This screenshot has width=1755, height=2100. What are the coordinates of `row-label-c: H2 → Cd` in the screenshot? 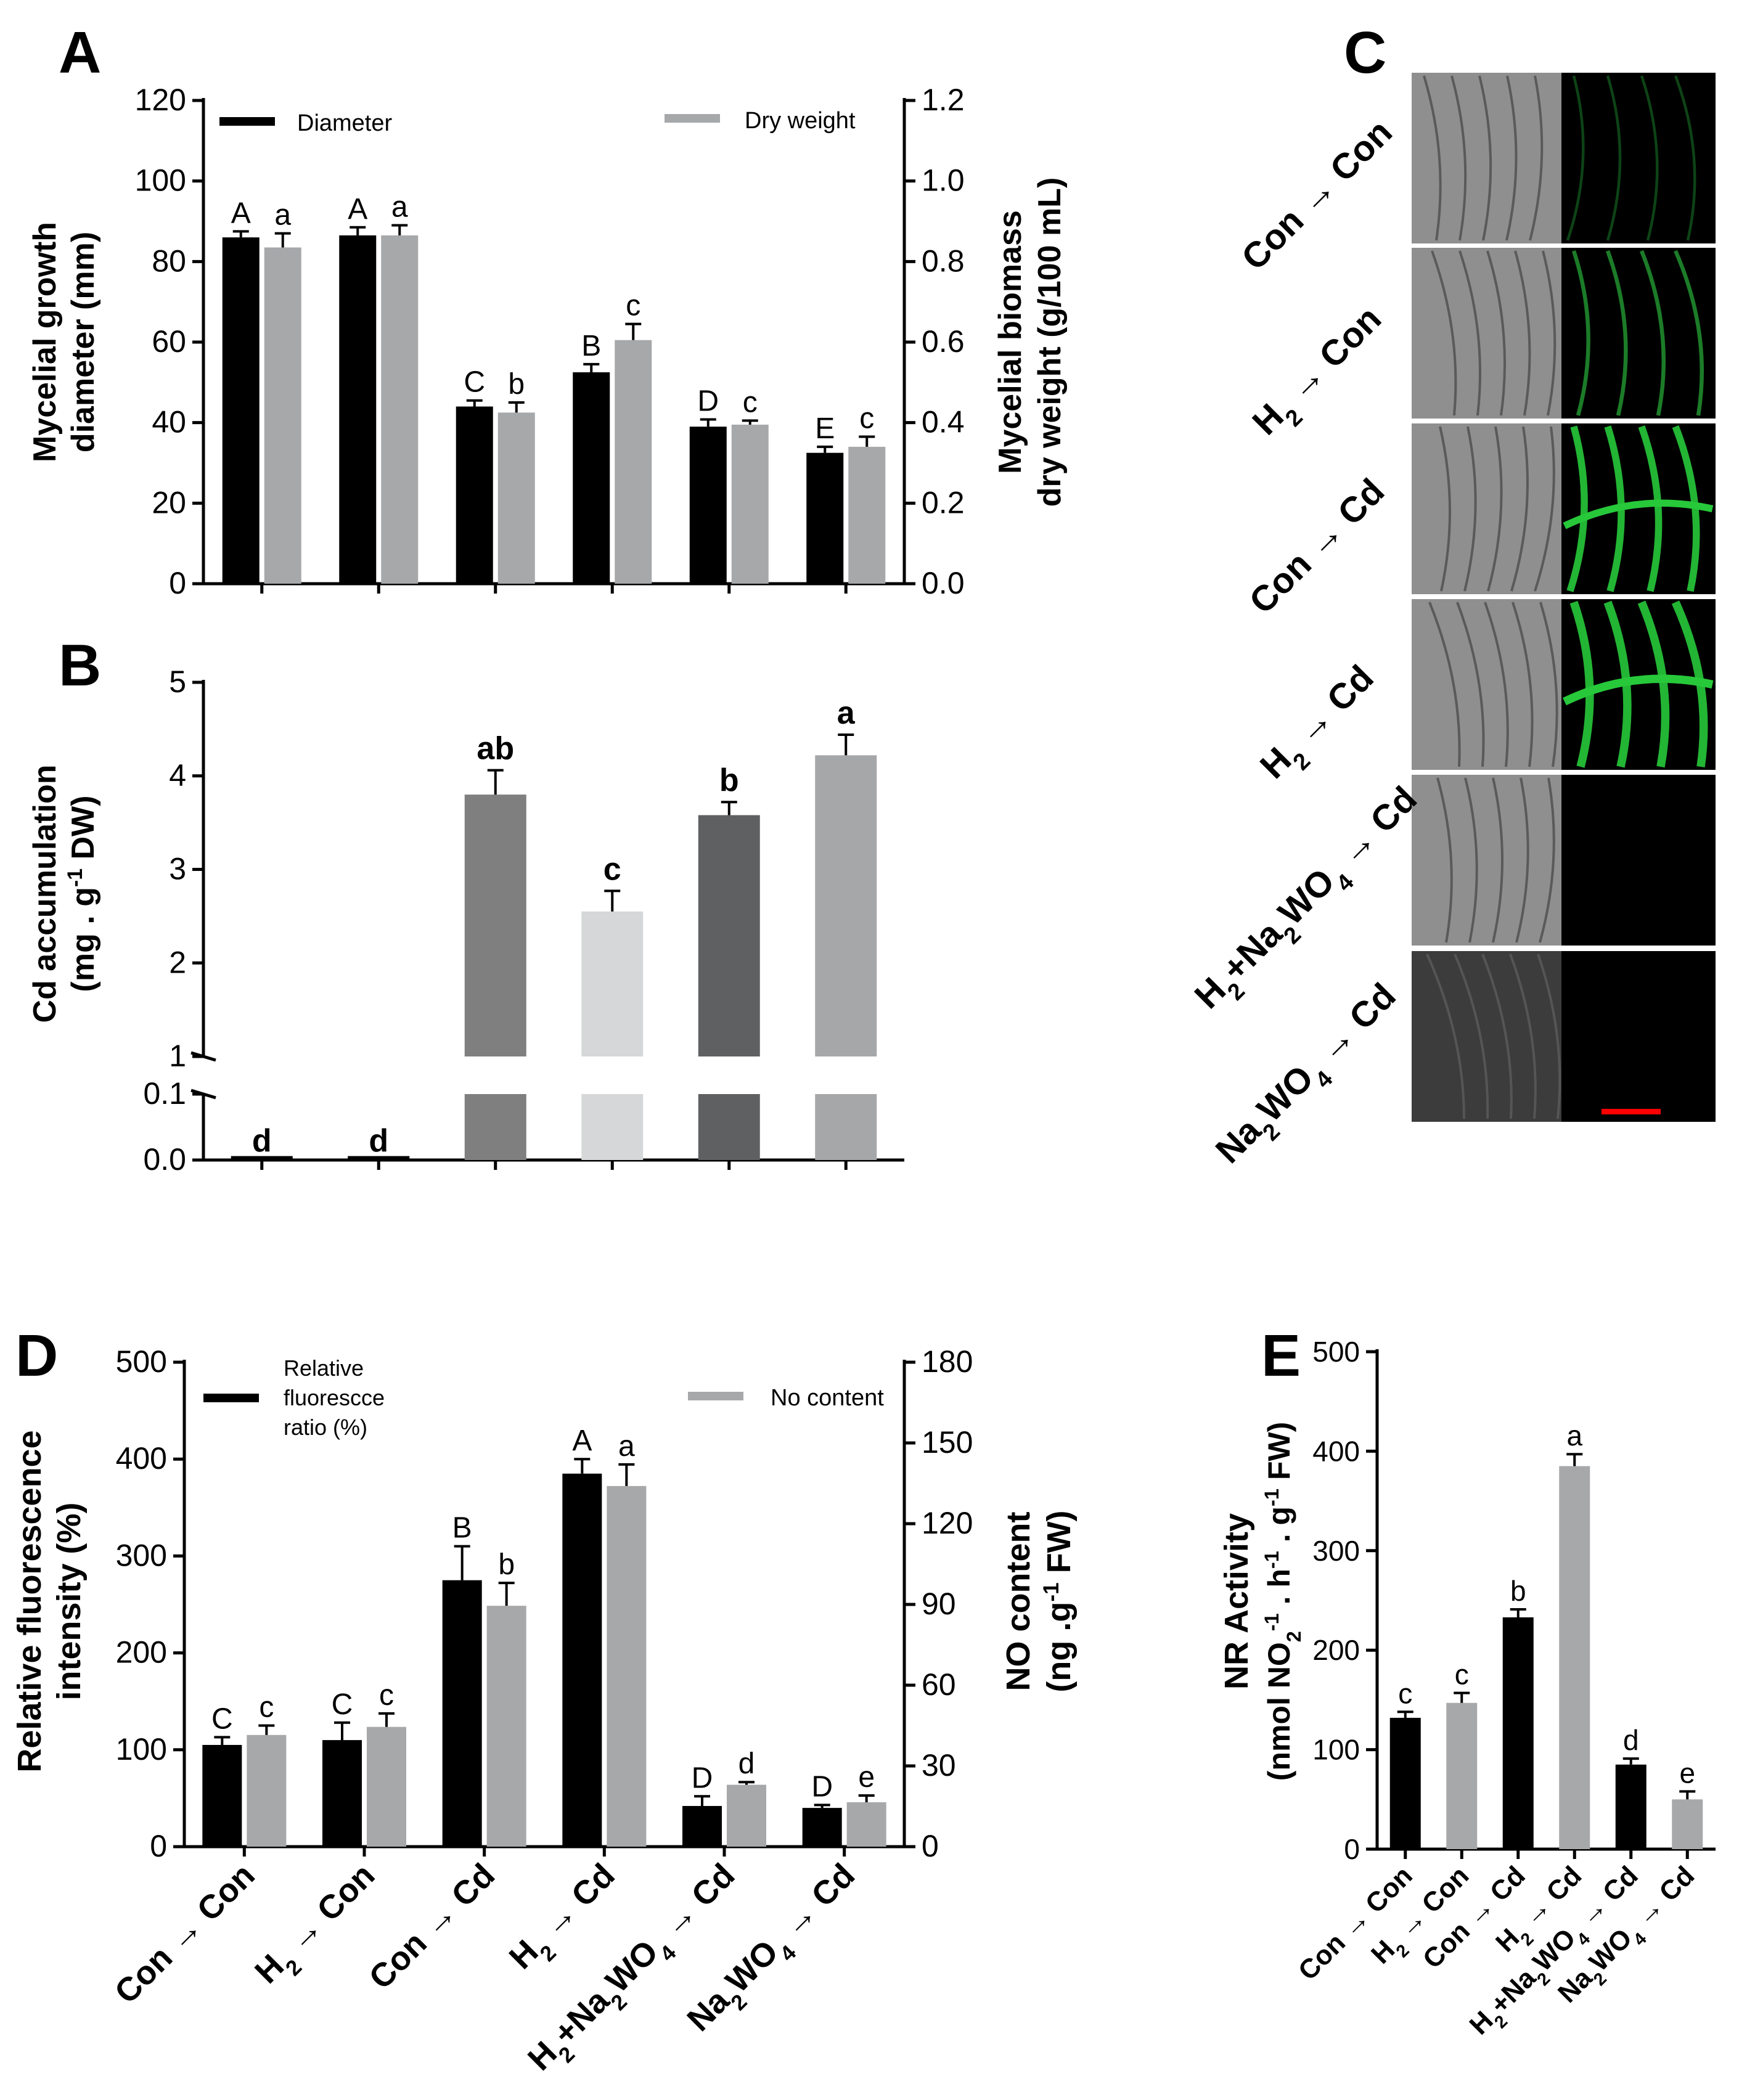 It's located at (1321, 725).